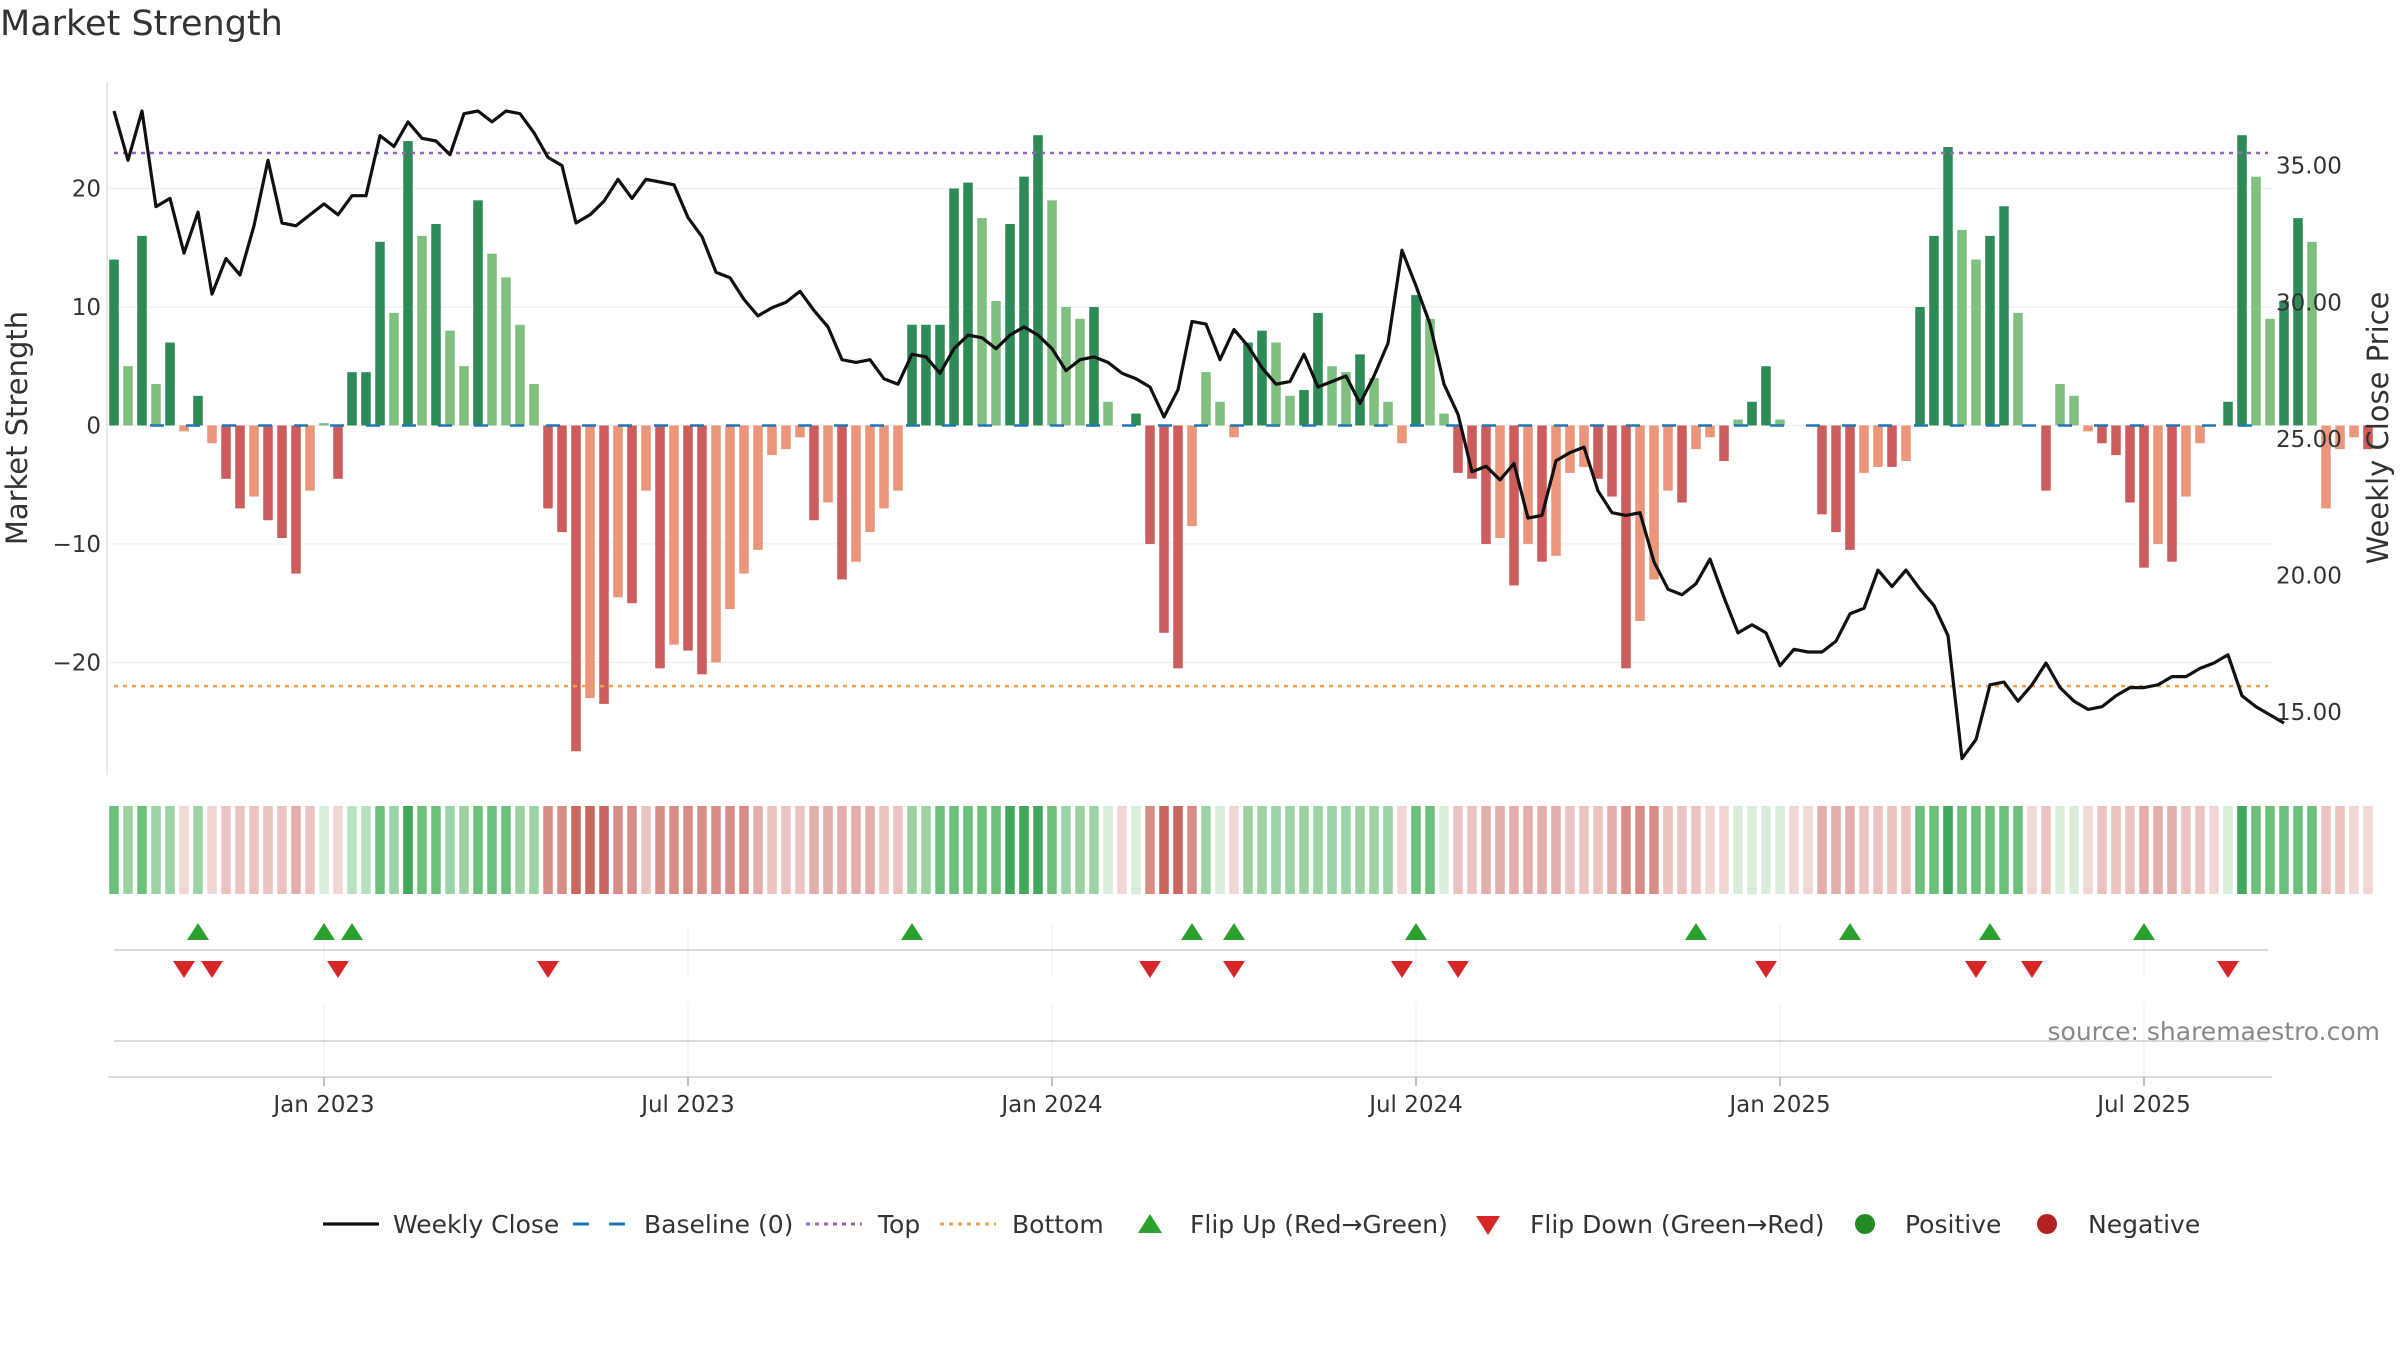 This screenshot has height=1350, width=2400. What do you see at coordinates (2309, 440) in the screenshot?
I see `y-tick-right-label: 25.00` at bounding box center [2309, 440].